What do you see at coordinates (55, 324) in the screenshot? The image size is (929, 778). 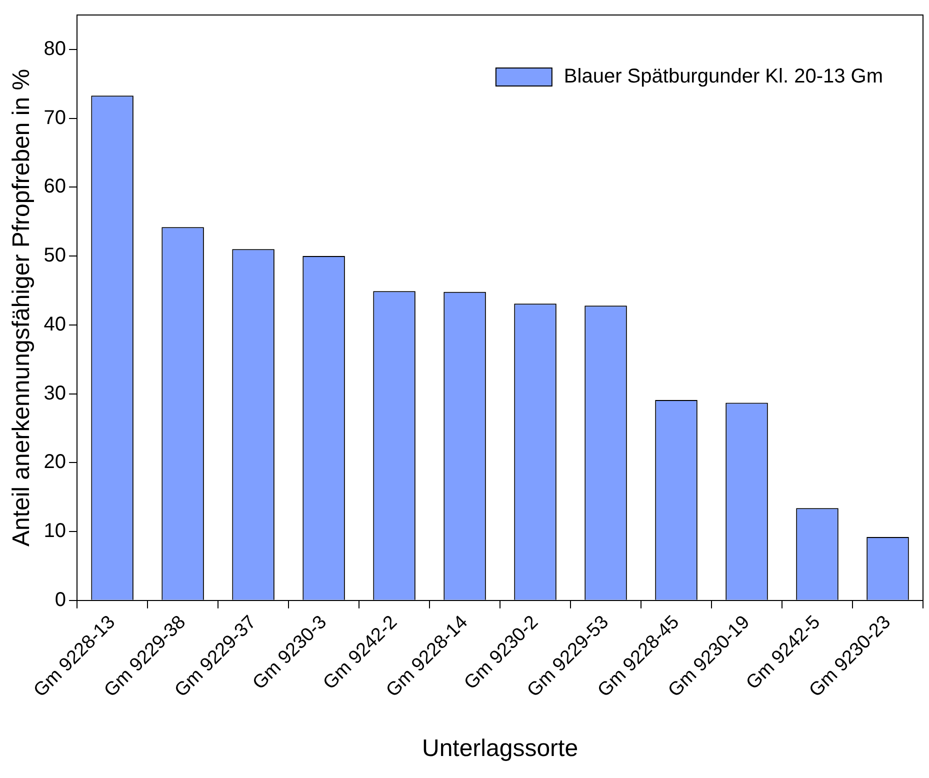 I see `y-tick-label: 40` at bounding box center [55, 324].